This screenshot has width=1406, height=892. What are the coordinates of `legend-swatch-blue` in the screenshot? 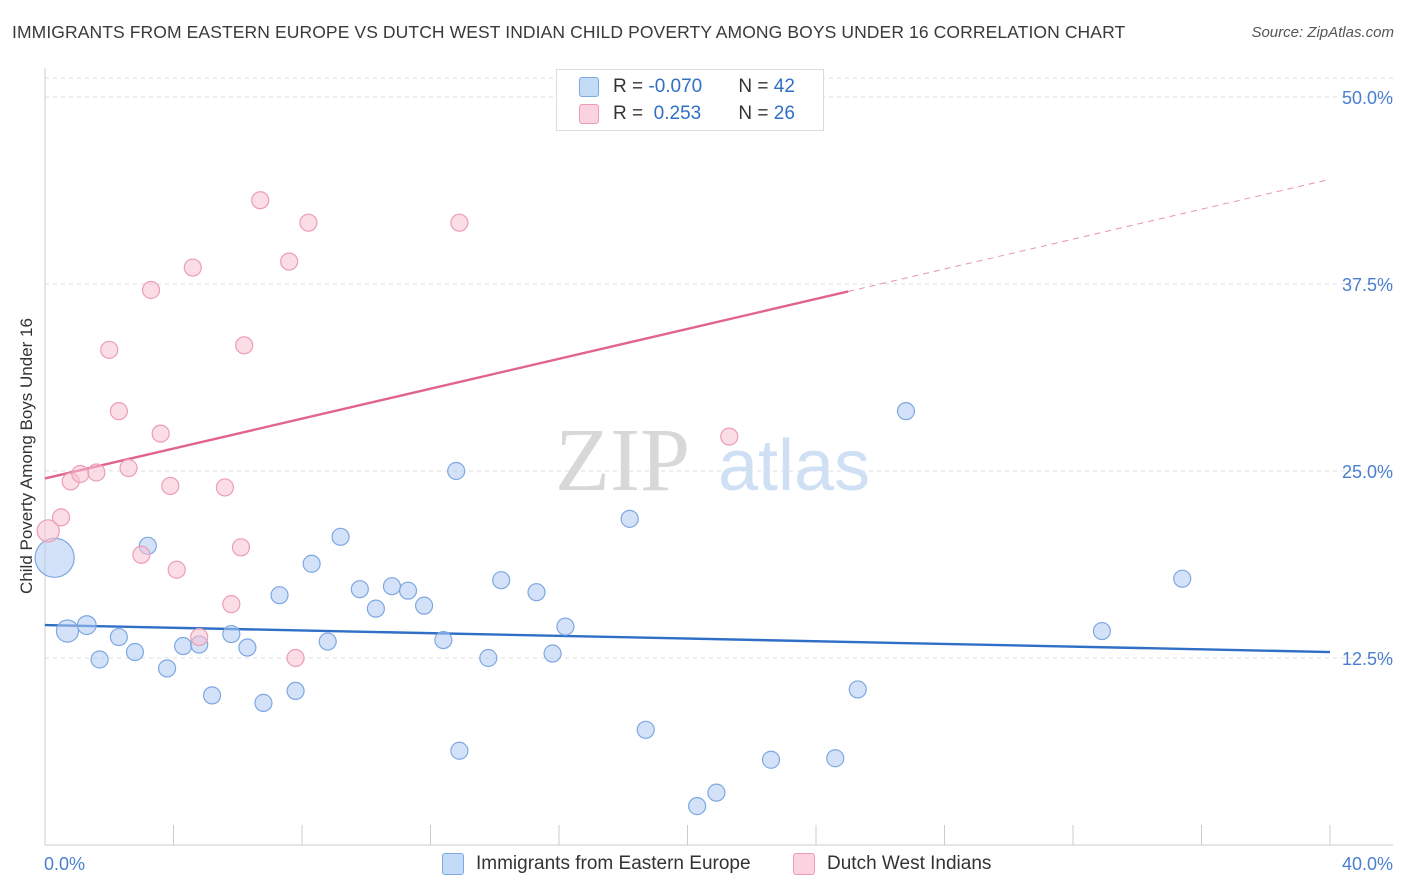 It's located at (589, 87).